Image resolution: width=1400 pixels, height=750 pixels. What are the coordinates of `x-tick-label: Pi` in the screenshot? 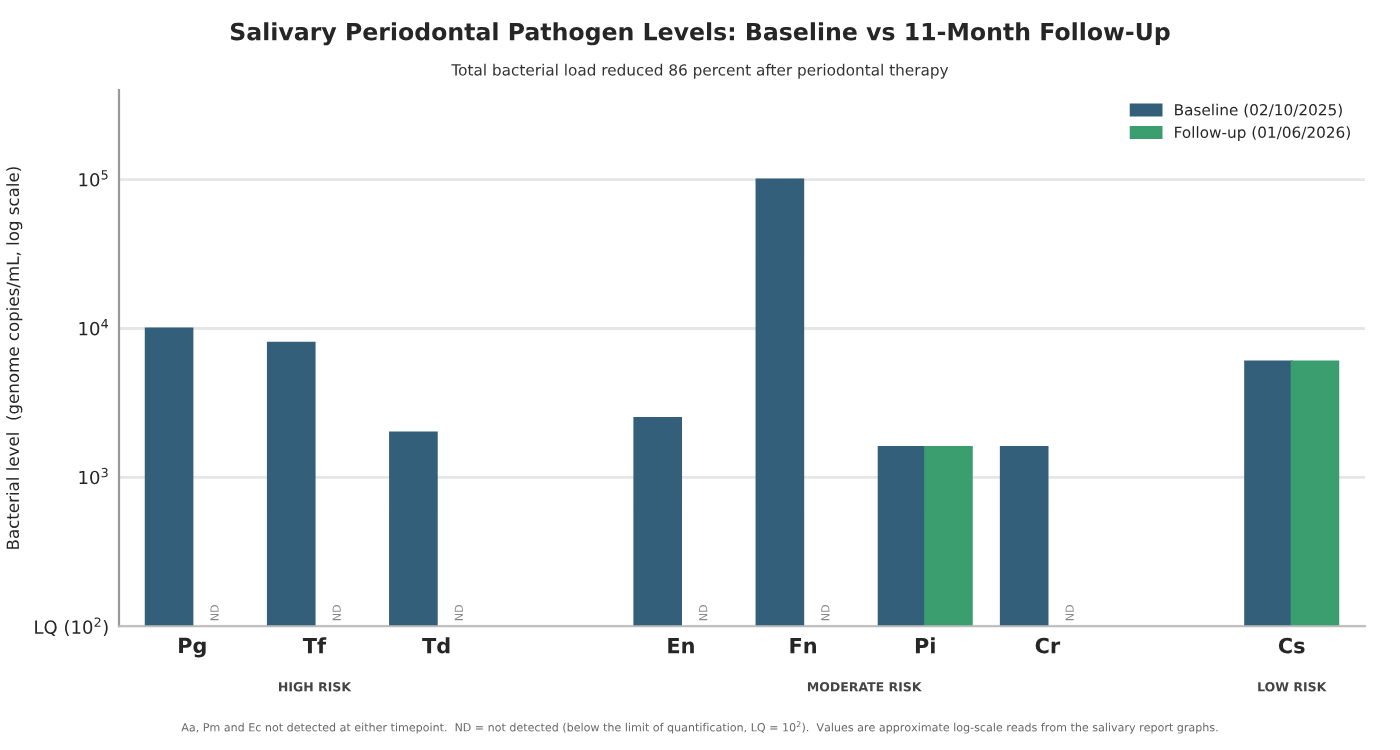 It's located at (925, 645).